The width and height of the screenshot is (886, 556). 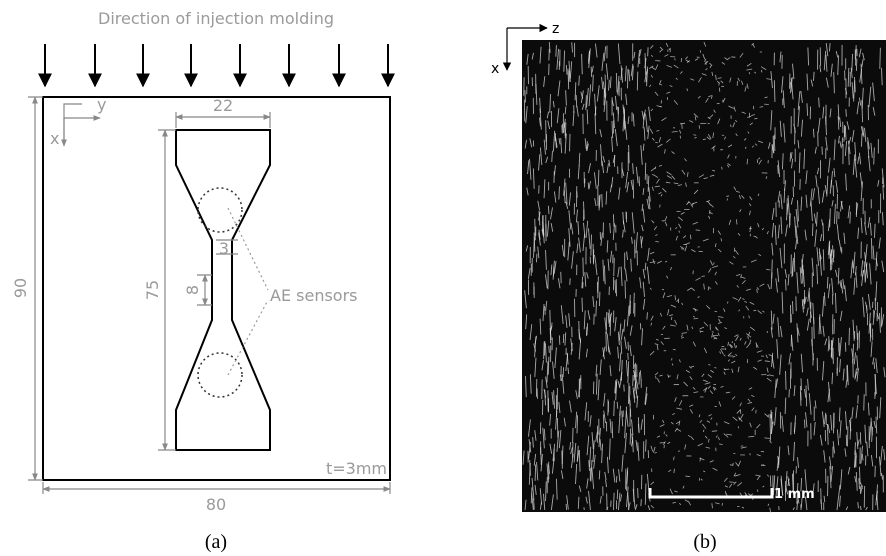 I want to click on thickness-label: t=3mm, so click(x=356, y=468).